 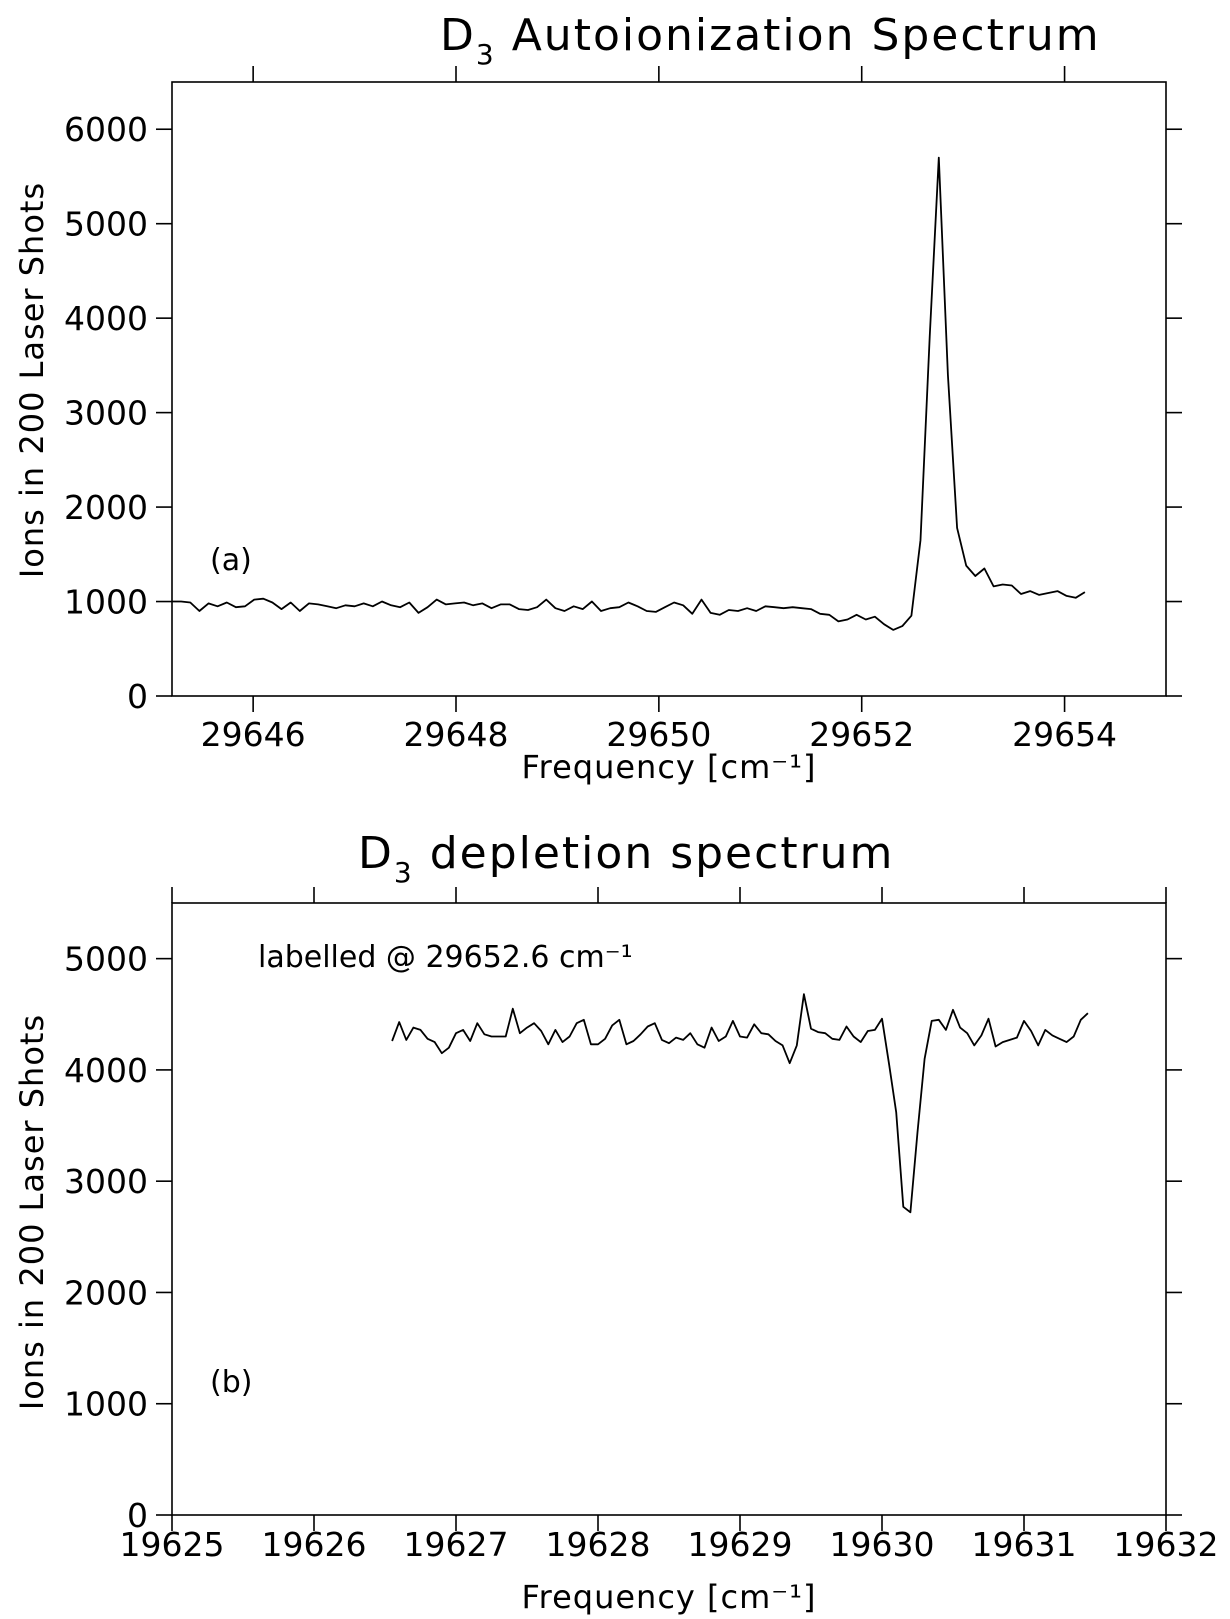 What do you see at coordinates (253, 734) in the screenshot?
I see `panel-a-xtick-label: 29646` at bounding box center [253, 734].